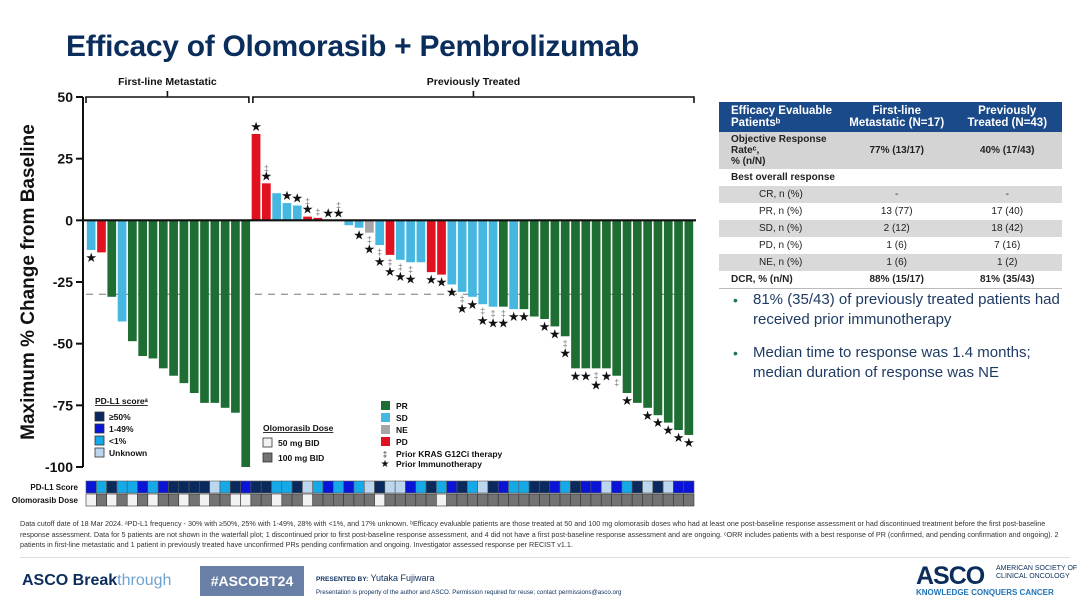 This screenshot has width=1080, height=608. Describe the element at coordinates (896, 262) in the screenshot. I see `row-first-line: 1 (6)` at that location.